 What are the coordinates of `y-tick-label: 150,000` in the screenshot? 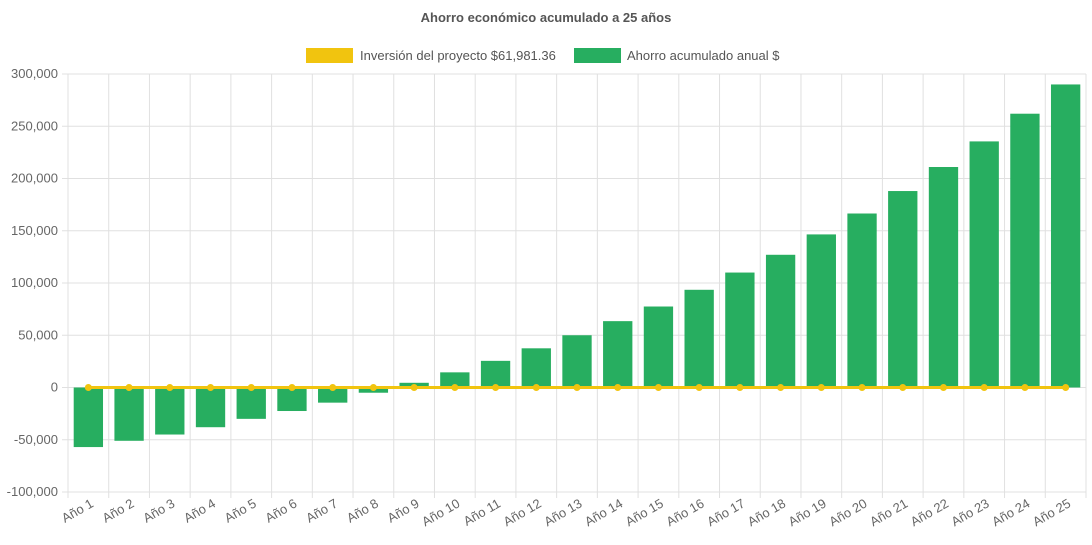 It's located at (34, 230).